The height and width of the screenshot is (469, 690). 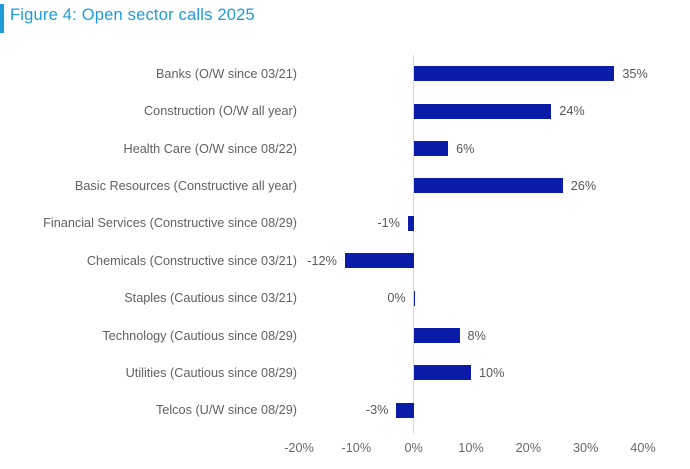 What do you see at coordinates (388, 223) in the screenshot?
I see `value-label: -1%` at bounding box center [388, 223].